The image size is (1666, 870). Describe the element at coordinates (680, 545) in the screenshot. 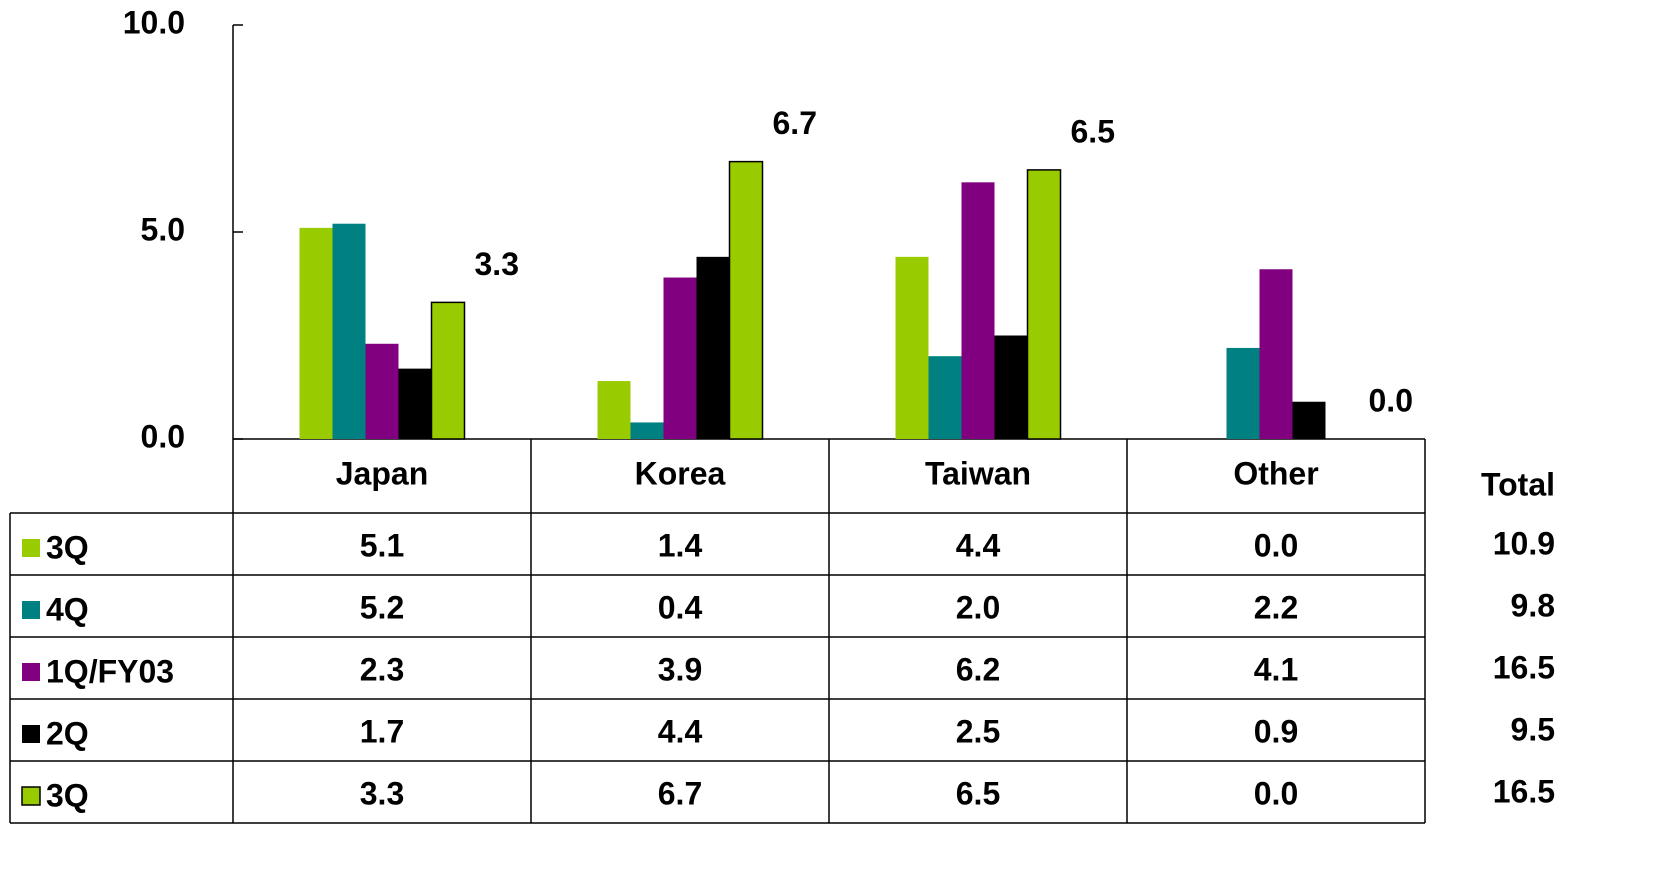

I see `table-cell: 1.4` at that location.